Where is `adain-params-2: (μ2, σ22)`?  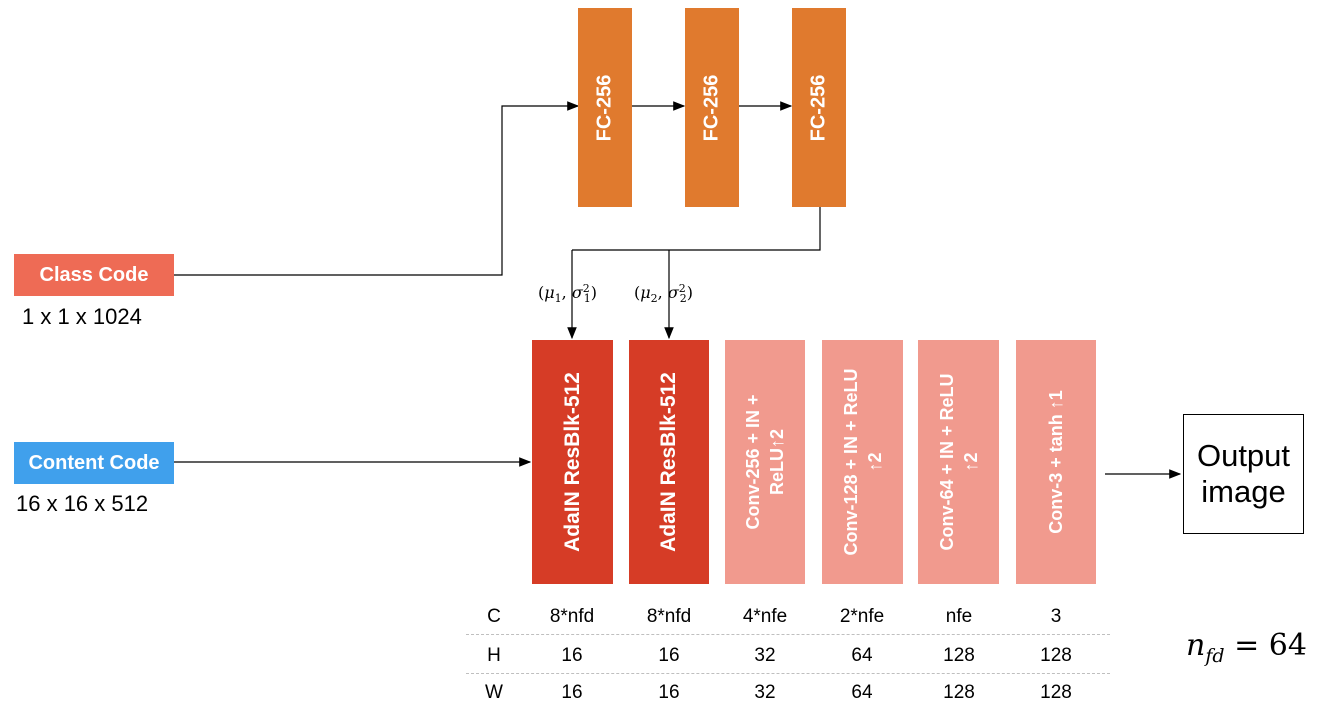 adain-params-2: (μ2, σ22) is located at coordinates (663, 294).